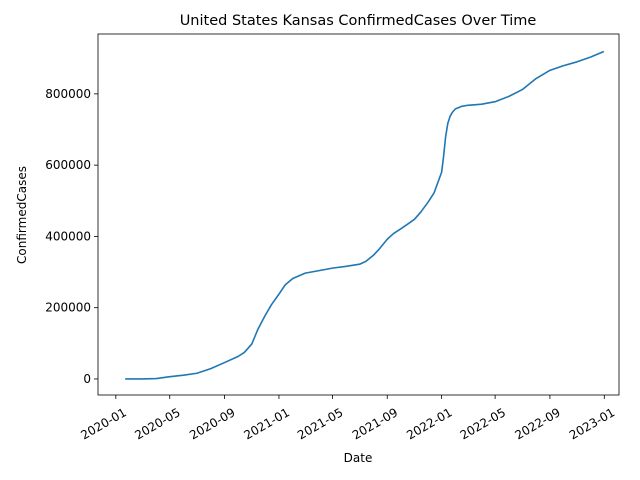  Describe the element at coordinates (212, 423) in the screenshot. I see `x-tick-label: 2020-09` at that location.